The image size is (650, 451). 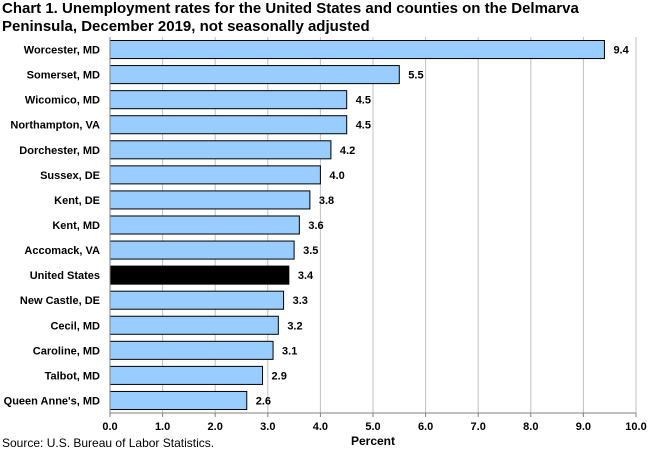 I want to click on category-label: United States, so click(x=65, y=276).